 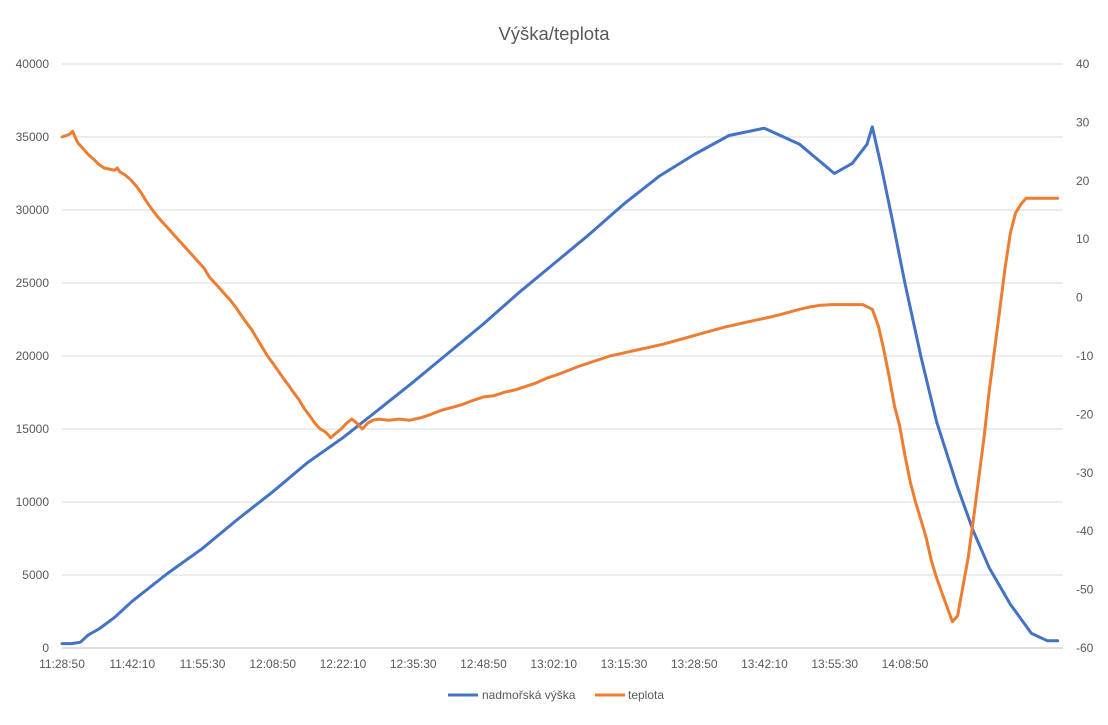 I want to click on x-tick-label: 11:55:30, so click(x=203, y=664).